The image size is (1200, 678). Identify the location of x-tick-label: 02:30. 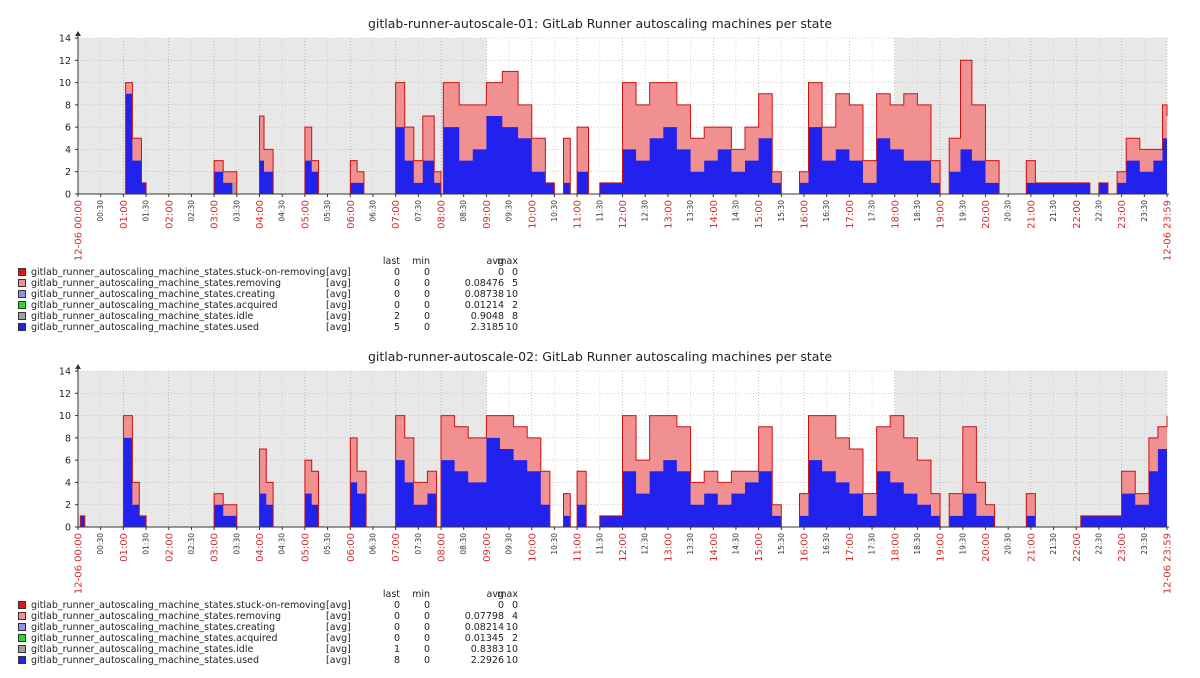
(191, 211).